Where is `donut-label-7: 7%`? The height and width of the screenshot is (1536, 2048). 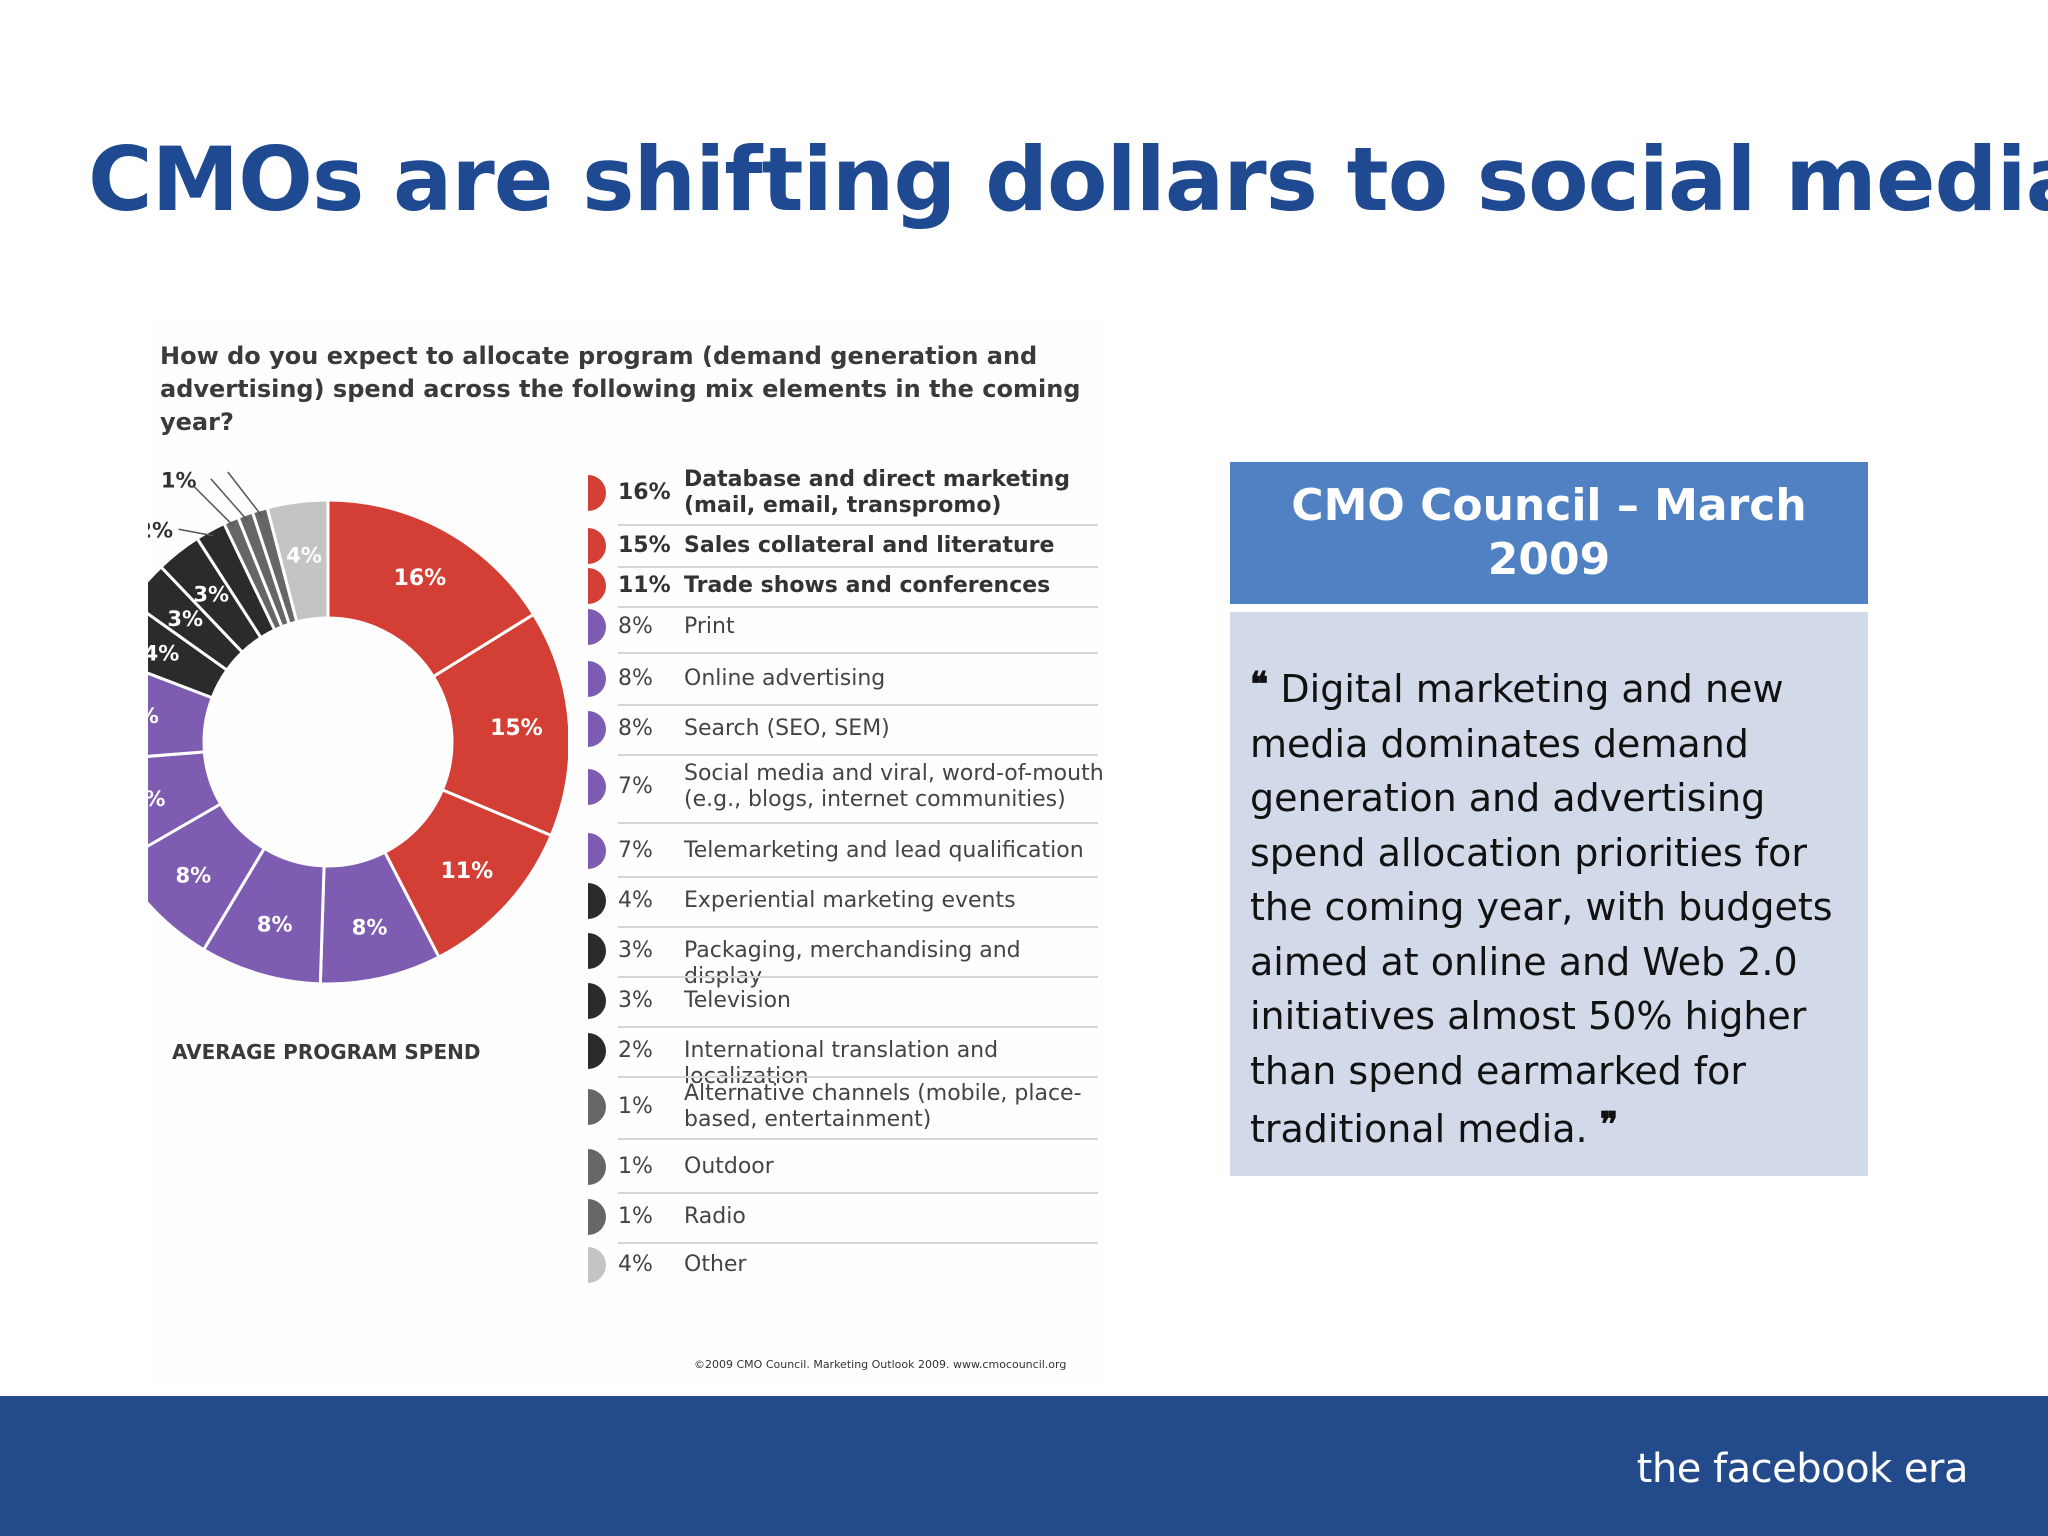 donut-label-7: 7% is located at coordinates (156, 799).